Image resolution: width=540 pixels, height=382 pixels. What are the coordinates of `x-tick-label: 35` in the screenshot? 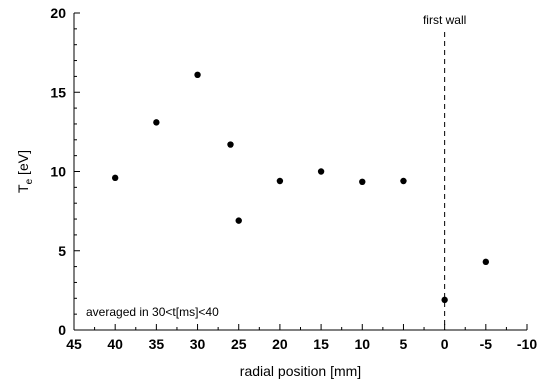 It's located at (157, 344).